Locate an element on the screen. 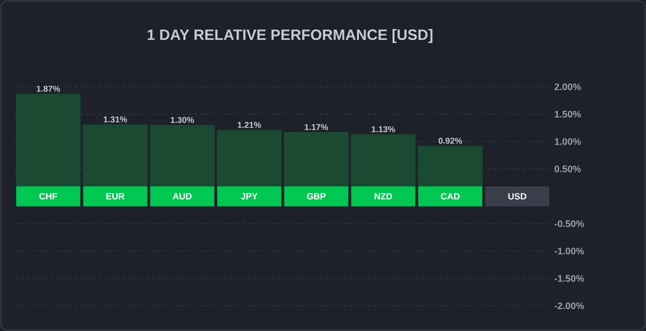 This screenshot has height=331, width=646. data-label: 0.92% is located at coordinates (450, 141).